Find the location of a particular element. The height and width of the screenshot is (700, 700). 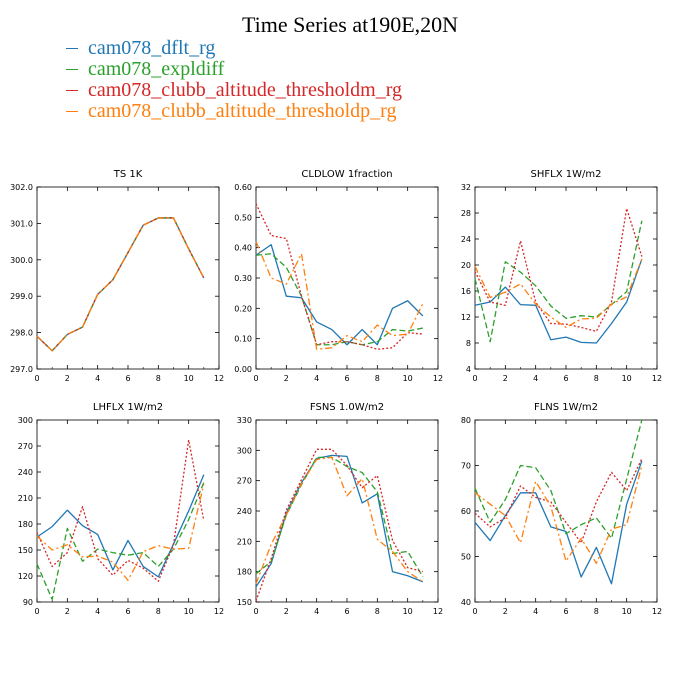

y-tick-label: 60 is located at coordinates (466, 511).